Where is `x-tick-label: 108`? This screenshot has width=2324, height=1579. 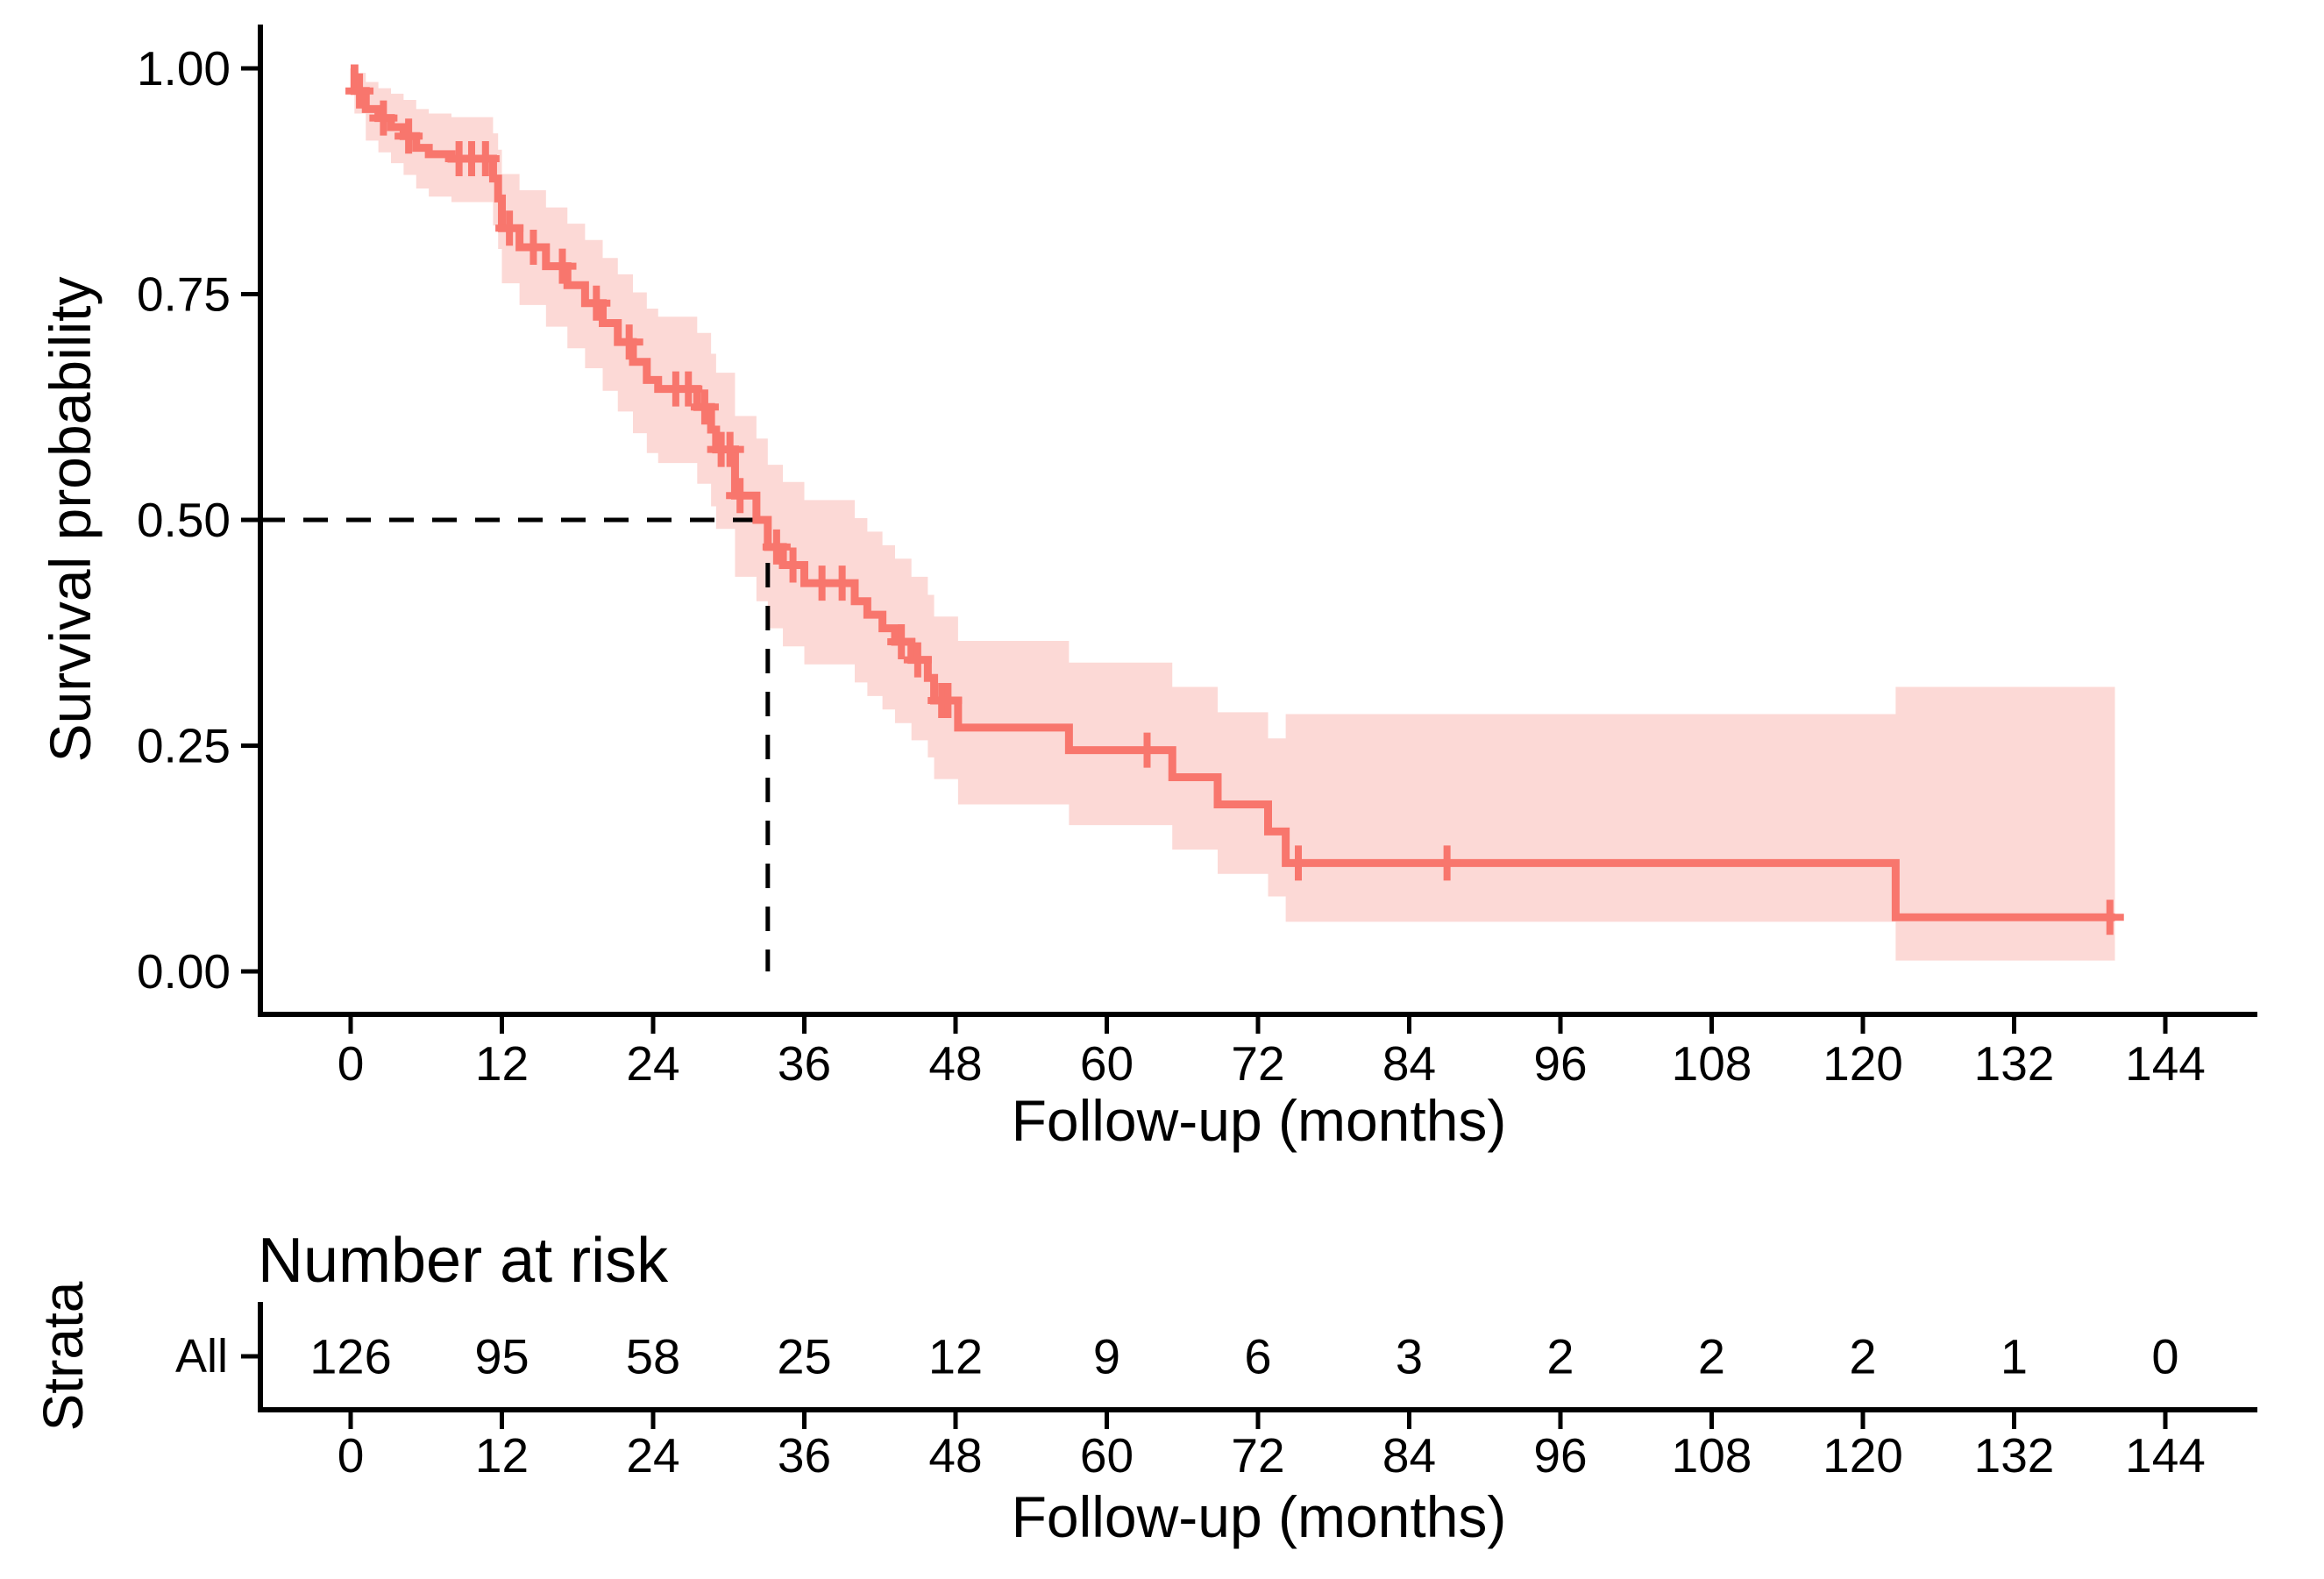 x-tick-label: 108 is located at coordinates (1712, 1063).